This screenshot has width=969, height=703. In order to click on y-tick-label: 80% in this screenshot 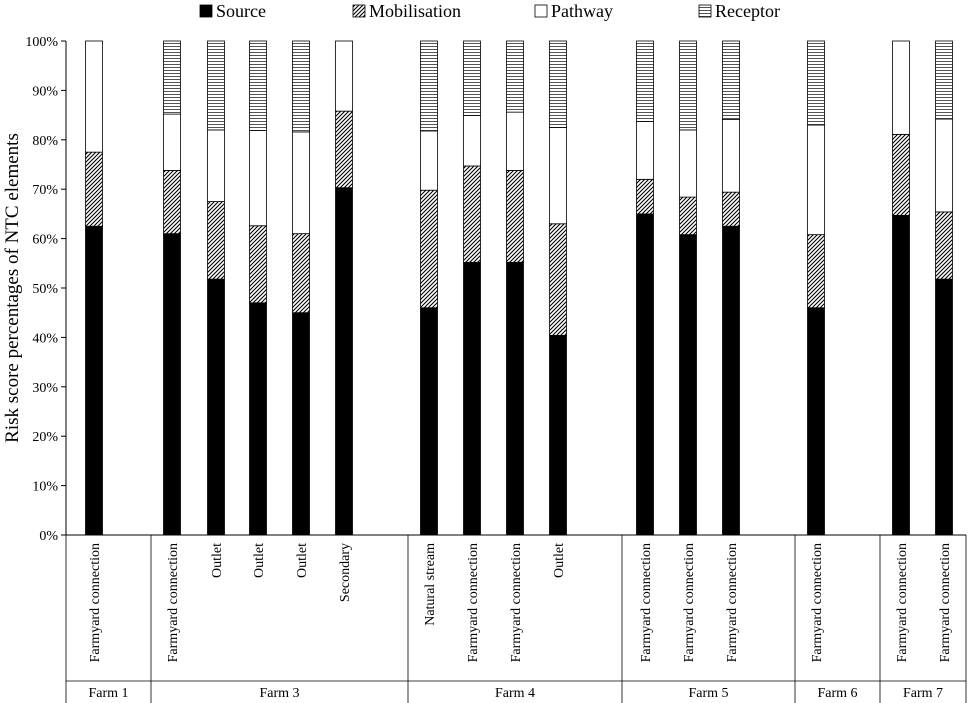, I will do `click(45, 141)`.